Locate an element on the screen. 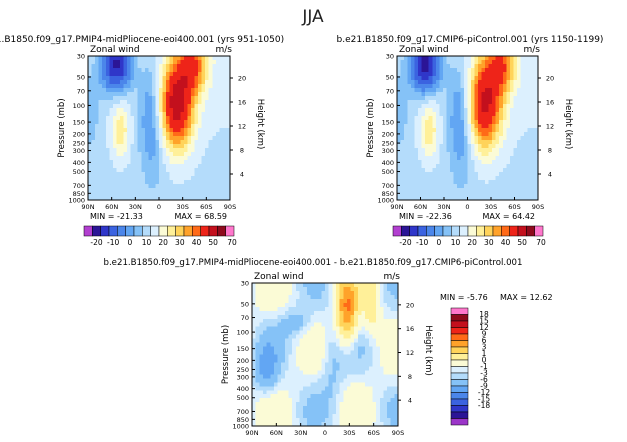 The width and height of the screenshot is (627, 442). y-tick-label: 150 is located at coordinates (388, 123).